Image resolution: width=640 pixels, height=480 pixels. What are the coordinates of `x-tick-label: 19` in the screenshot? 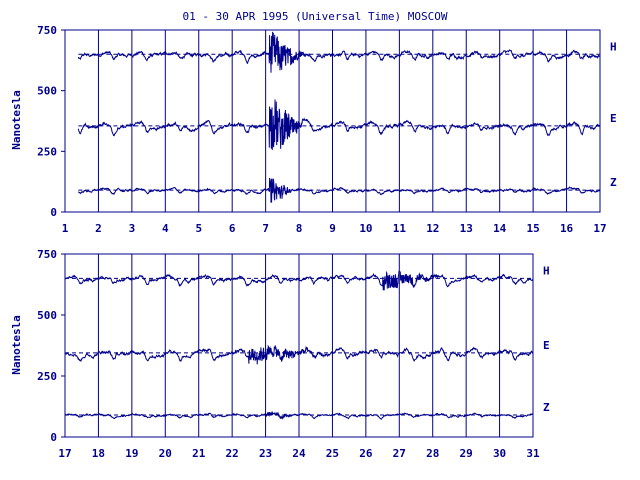 It's located at (131, 453).